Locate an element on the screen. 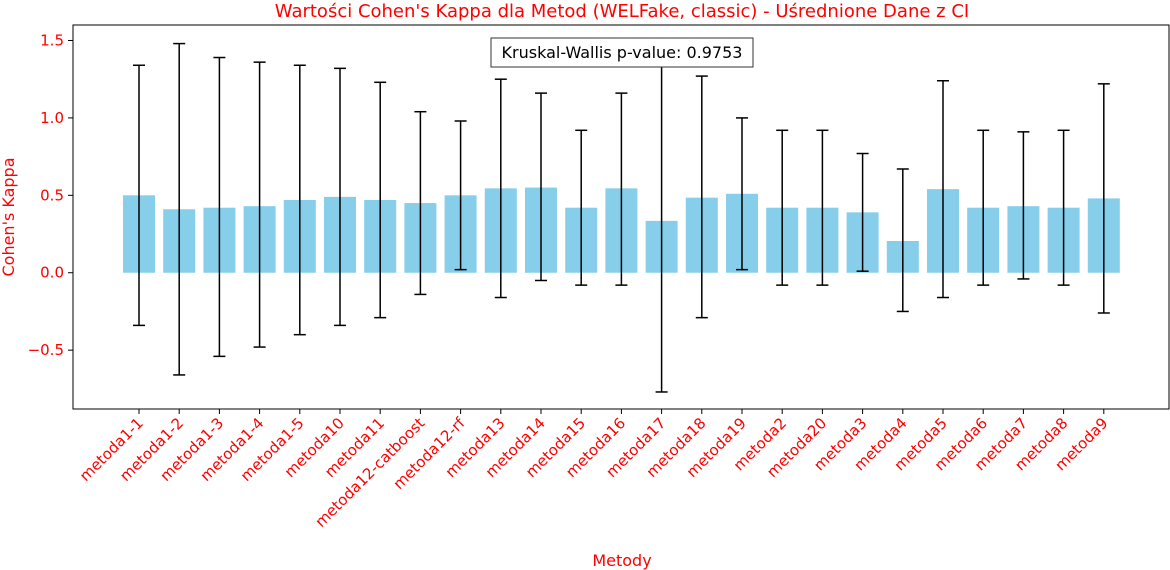 The image size is (1170, 570). x-axis-label: Metody is located at coordinates (621, 560).